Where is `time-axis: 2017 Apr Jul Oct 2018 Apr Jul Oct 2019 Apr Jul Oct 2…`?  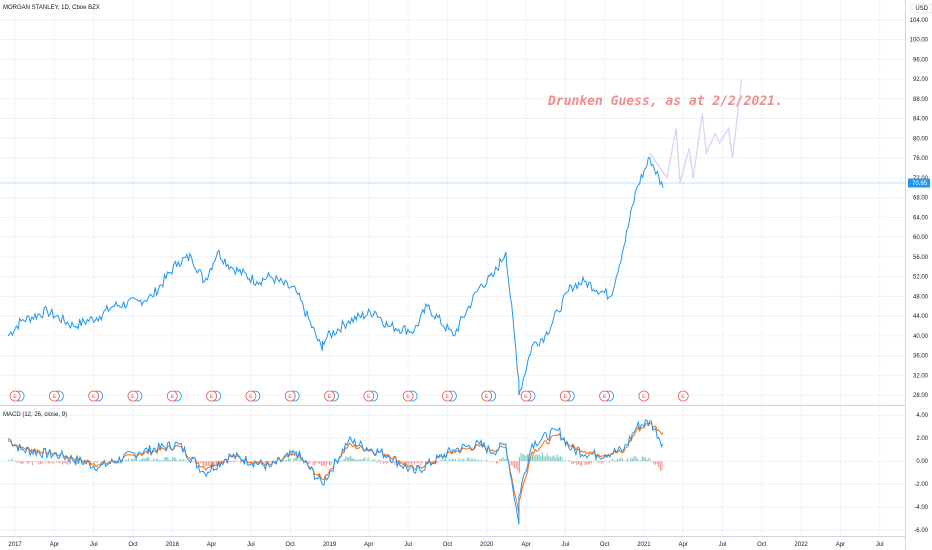
time-axis: 2017 Apr Jul Oct 2018 Apr Jul Oct 2019 Apr Jul Oct 2… is located at coordinates (445, 545).